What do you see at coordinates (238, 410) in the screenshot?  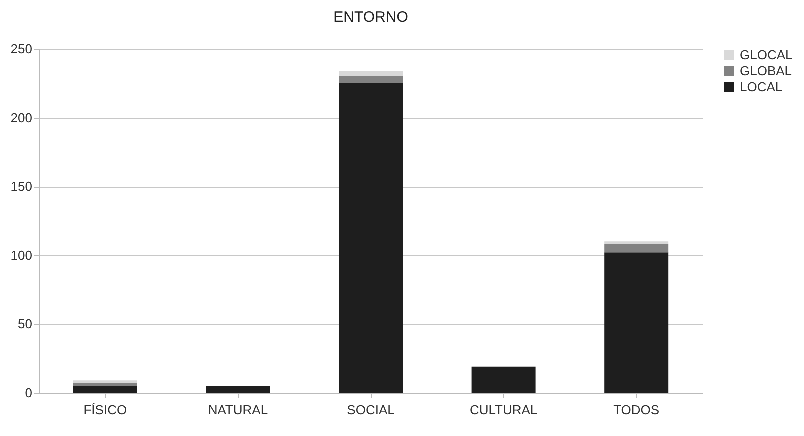 I see `x-tick-label: NATURAL` at bounding box center [238, 410].